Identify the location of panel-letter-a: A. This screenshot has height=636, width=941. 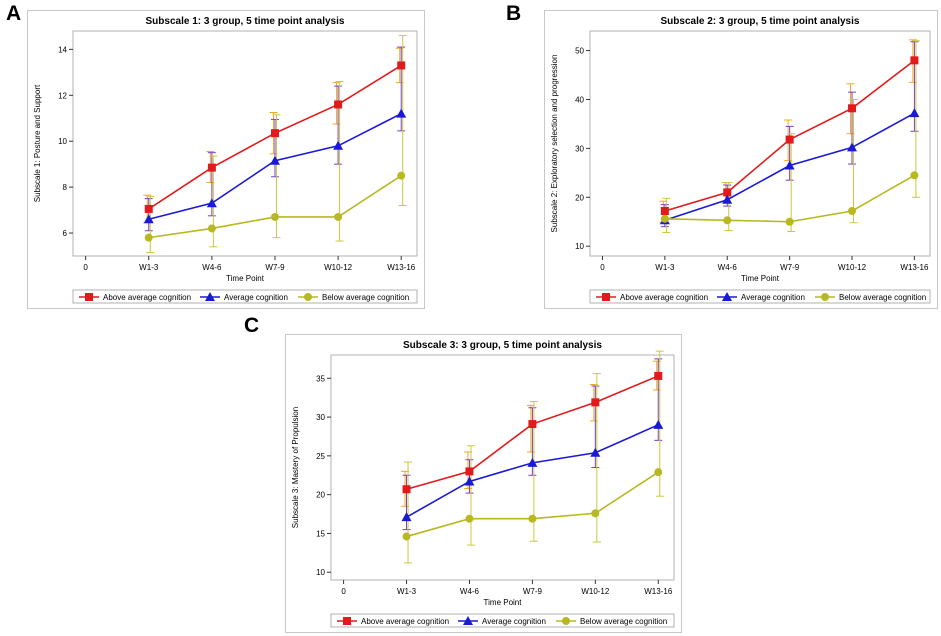
(14, 13).